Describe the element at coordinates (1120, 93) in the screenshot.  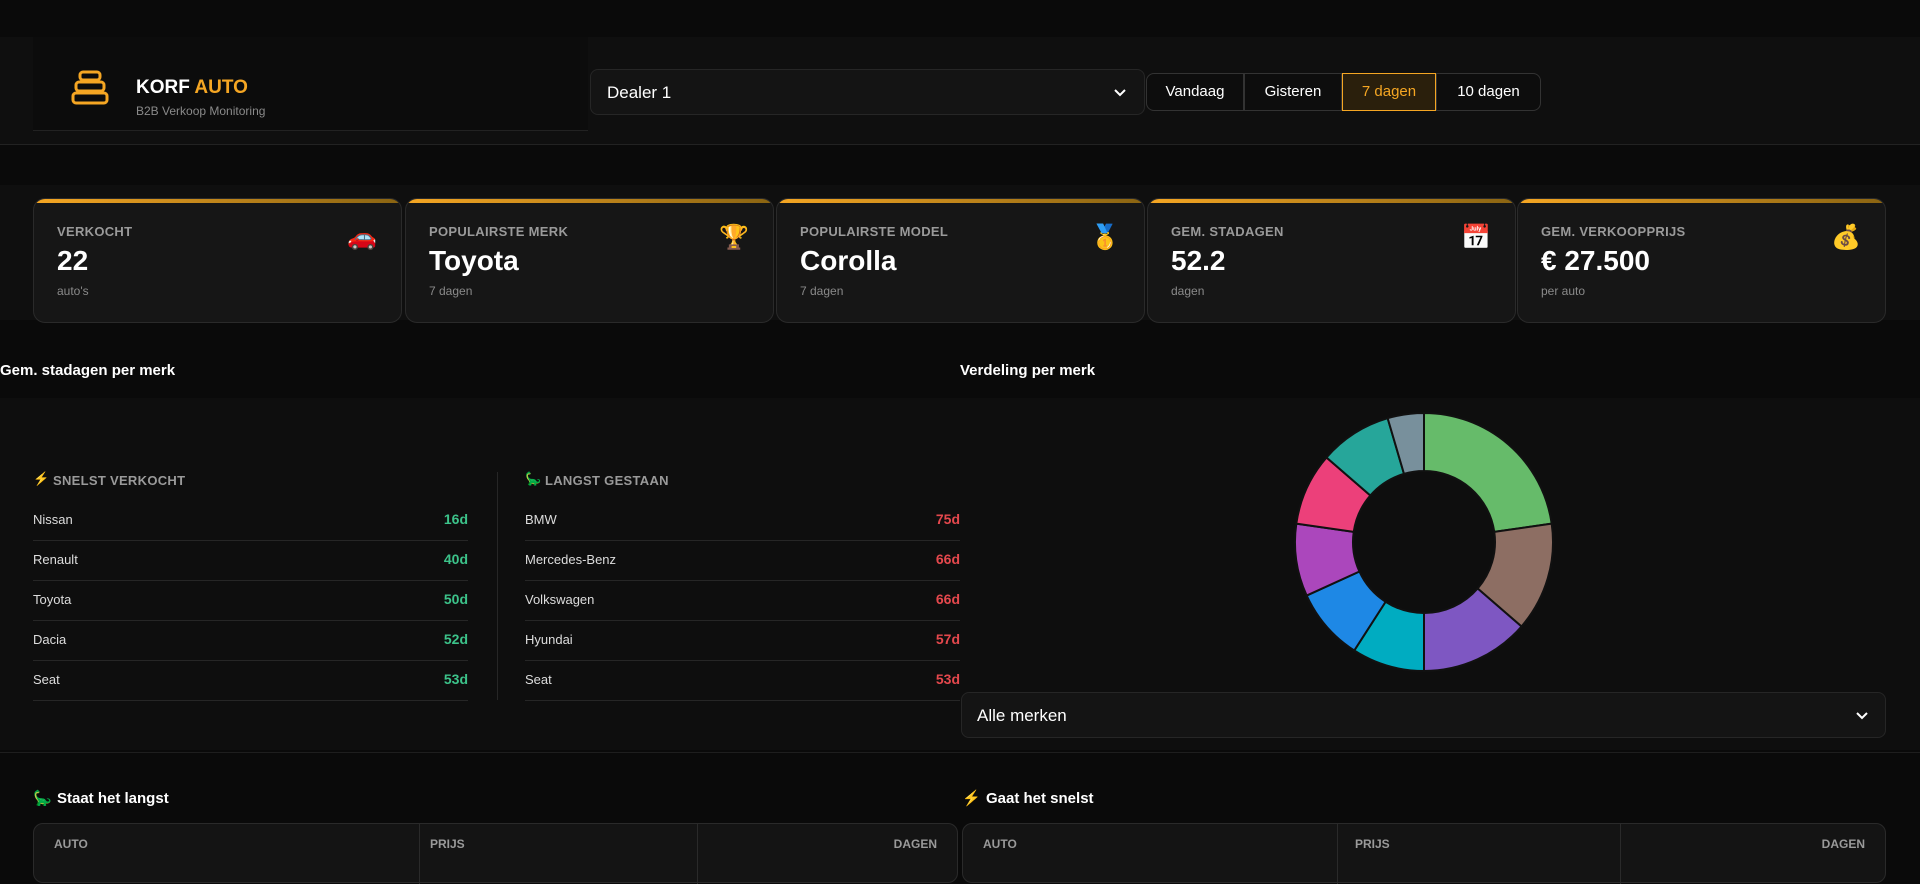
I see `chevron` at that location.